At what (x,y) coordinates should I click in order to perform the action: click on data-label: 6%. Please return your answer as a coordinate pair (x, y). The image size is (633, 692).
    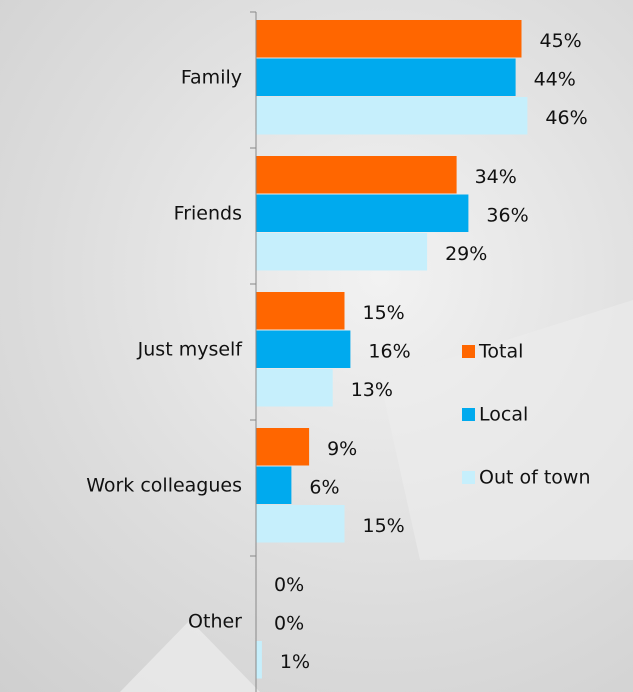
    Looking at the image, I should click on (324, 487).